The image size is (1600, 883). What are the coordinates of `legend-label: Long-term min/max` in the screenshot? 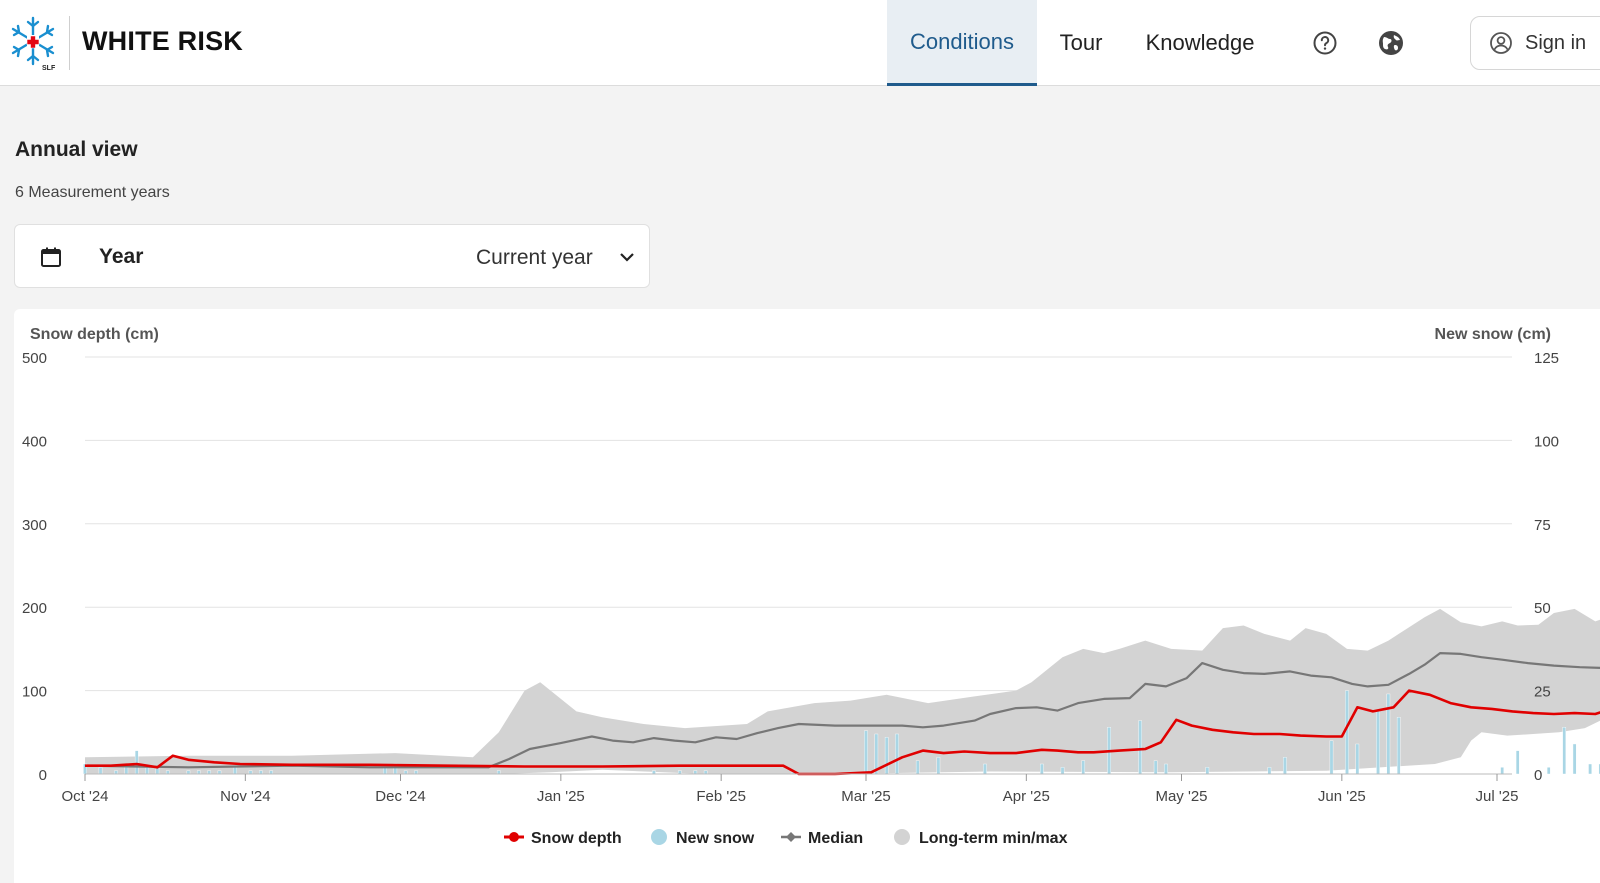 It's located at (993, 838).